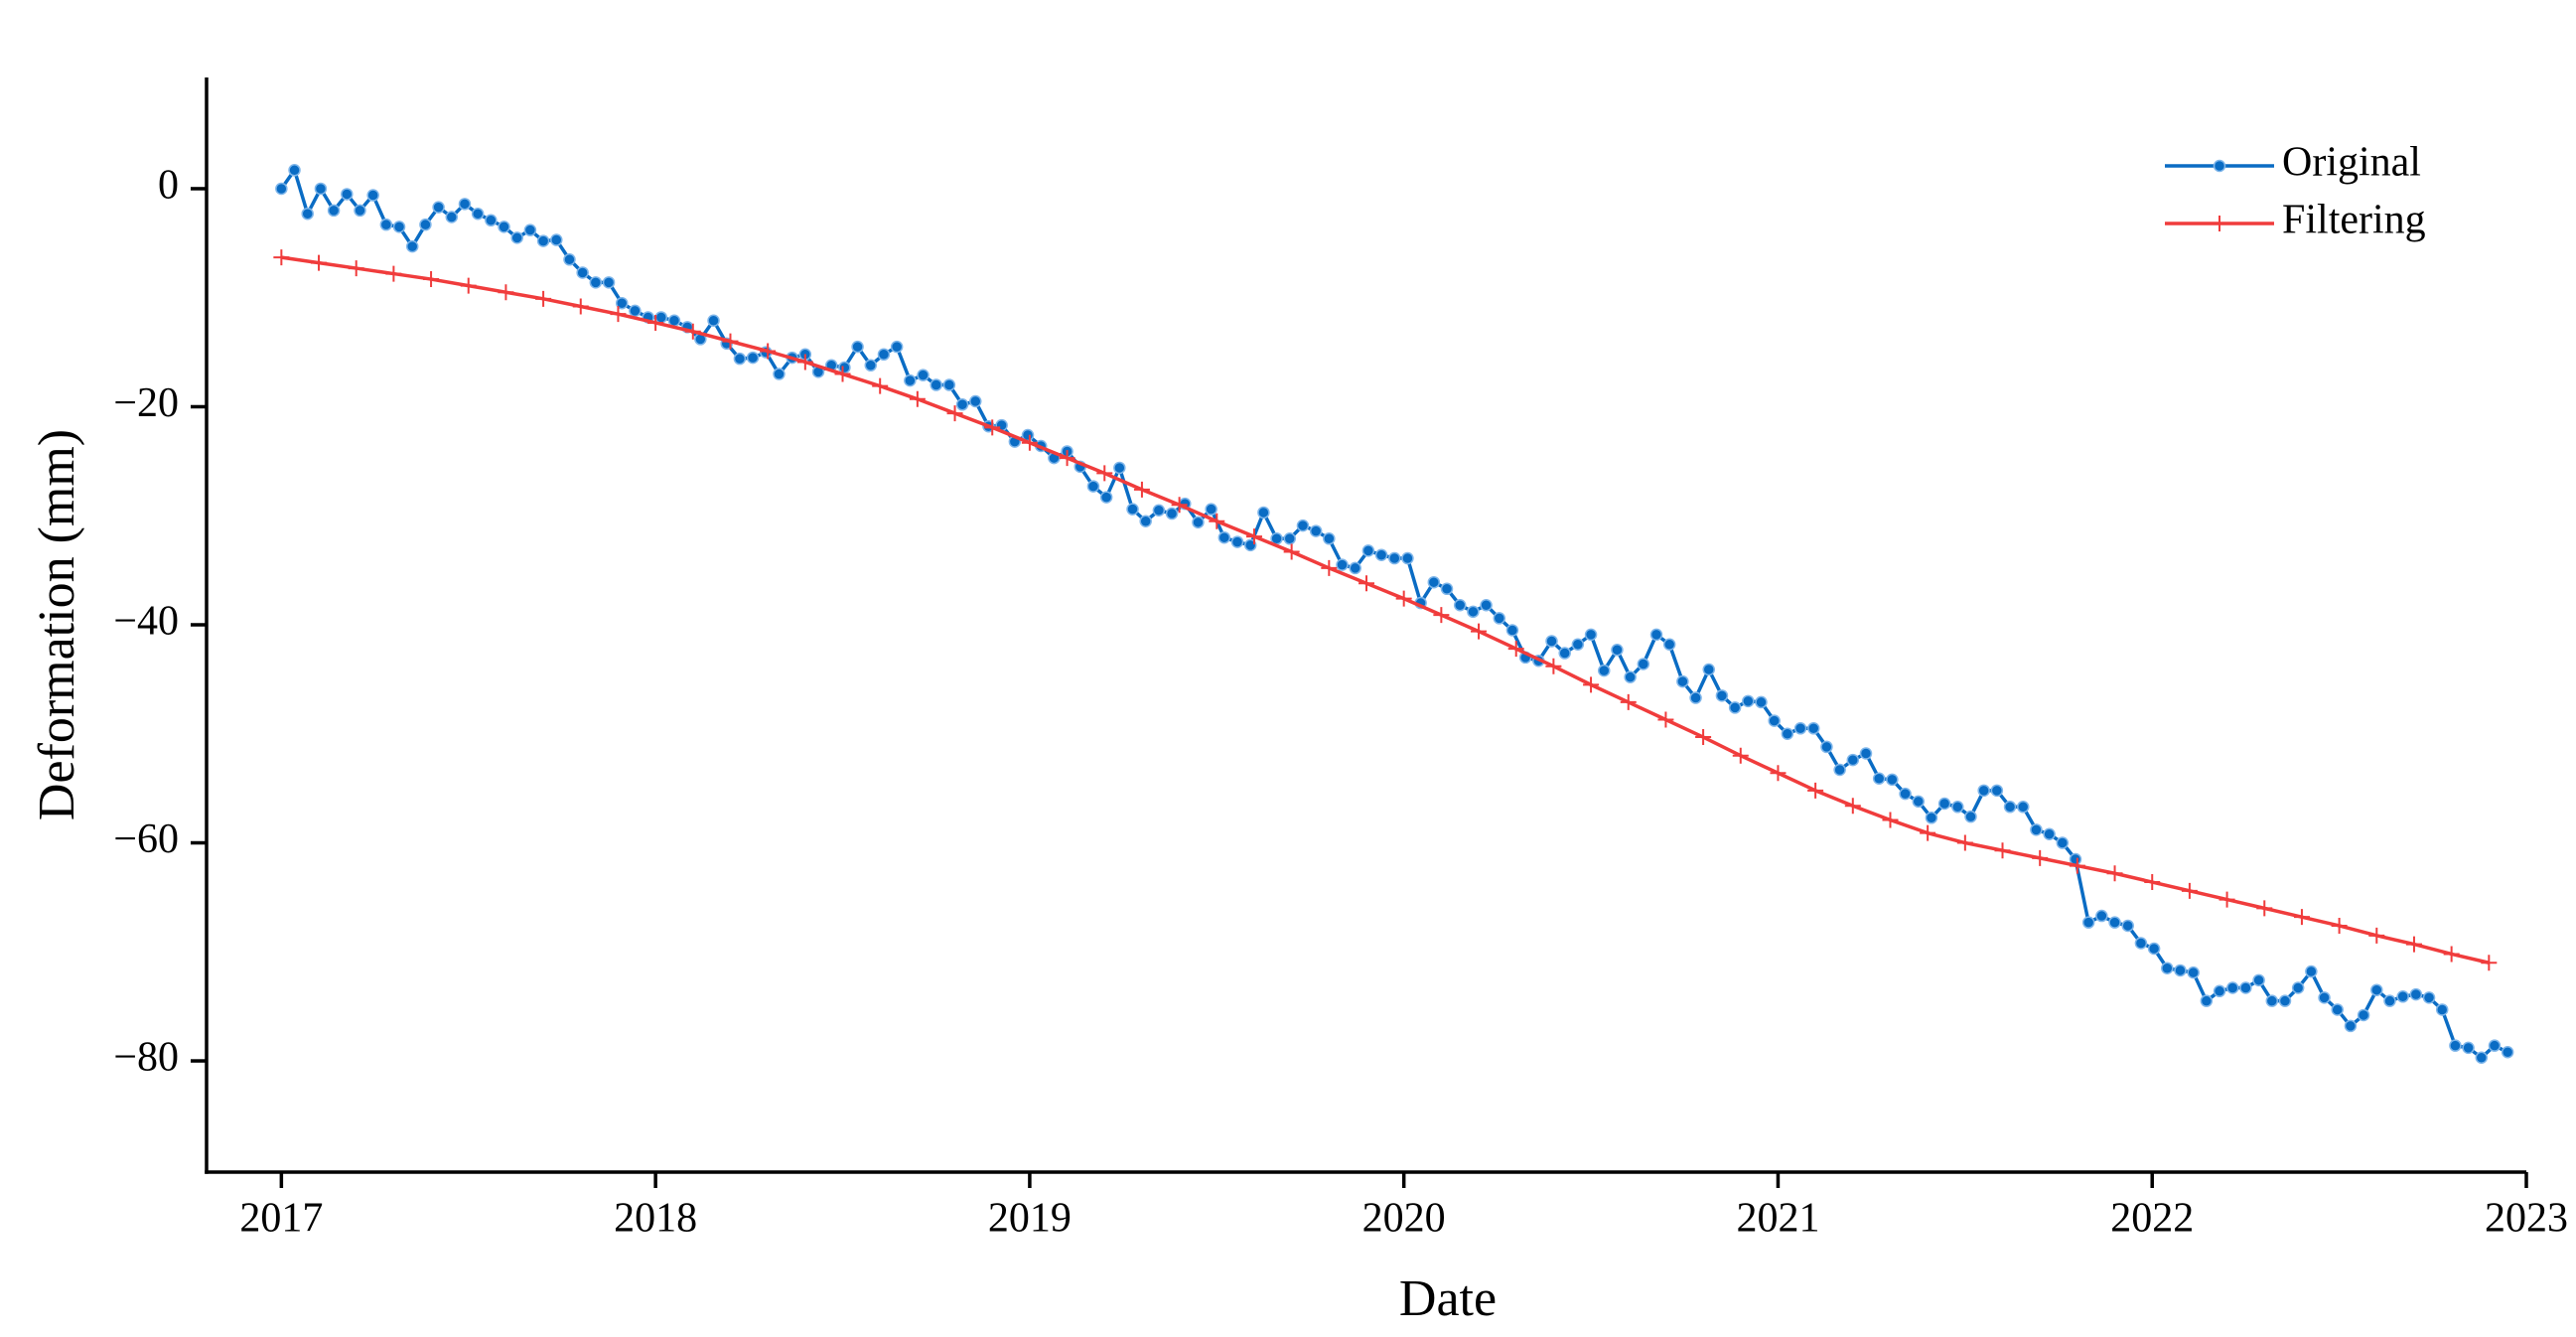 This screenshot has width=2576, height=1337. I want to click on legend-label: Original, so click(2351, 163).